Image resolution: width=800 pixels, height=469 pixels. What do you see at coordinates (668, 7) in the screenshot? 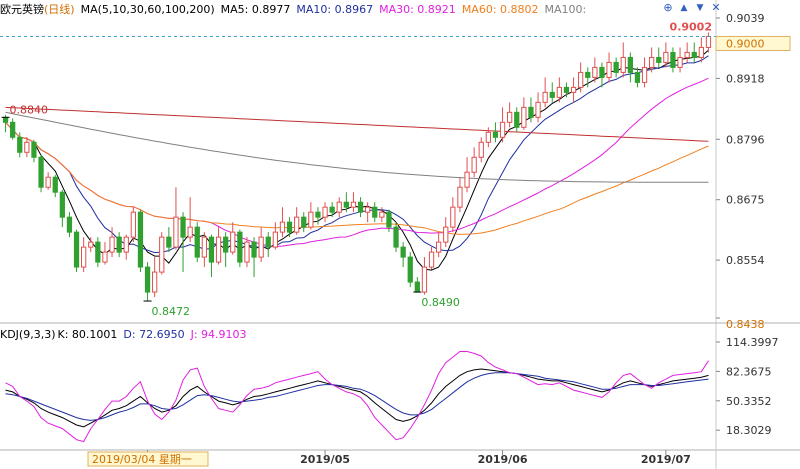
I see `add-indicator-icon: ⊕` at bounding box center [668, 7].